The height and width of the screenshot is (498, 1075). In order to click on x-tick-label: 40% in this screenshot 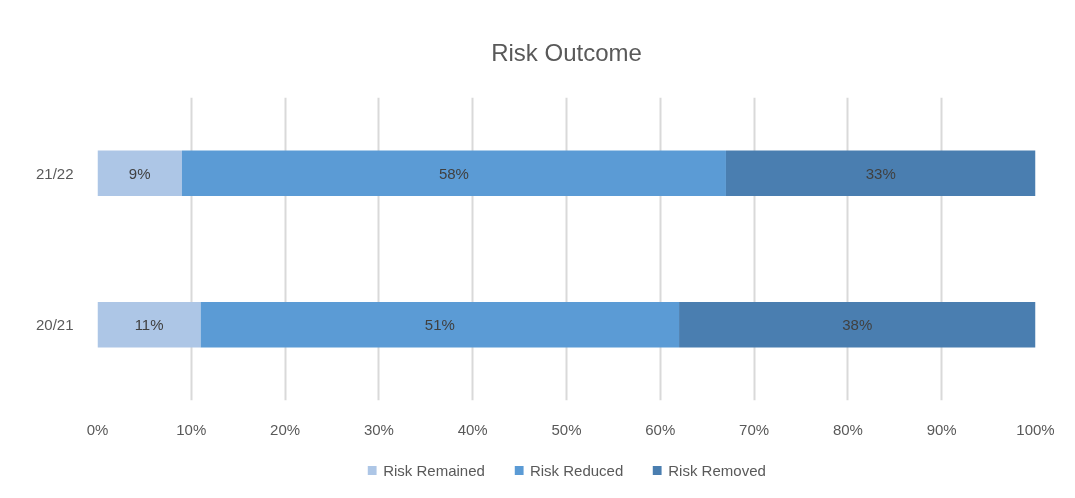, I will do `click(472, 429)`.